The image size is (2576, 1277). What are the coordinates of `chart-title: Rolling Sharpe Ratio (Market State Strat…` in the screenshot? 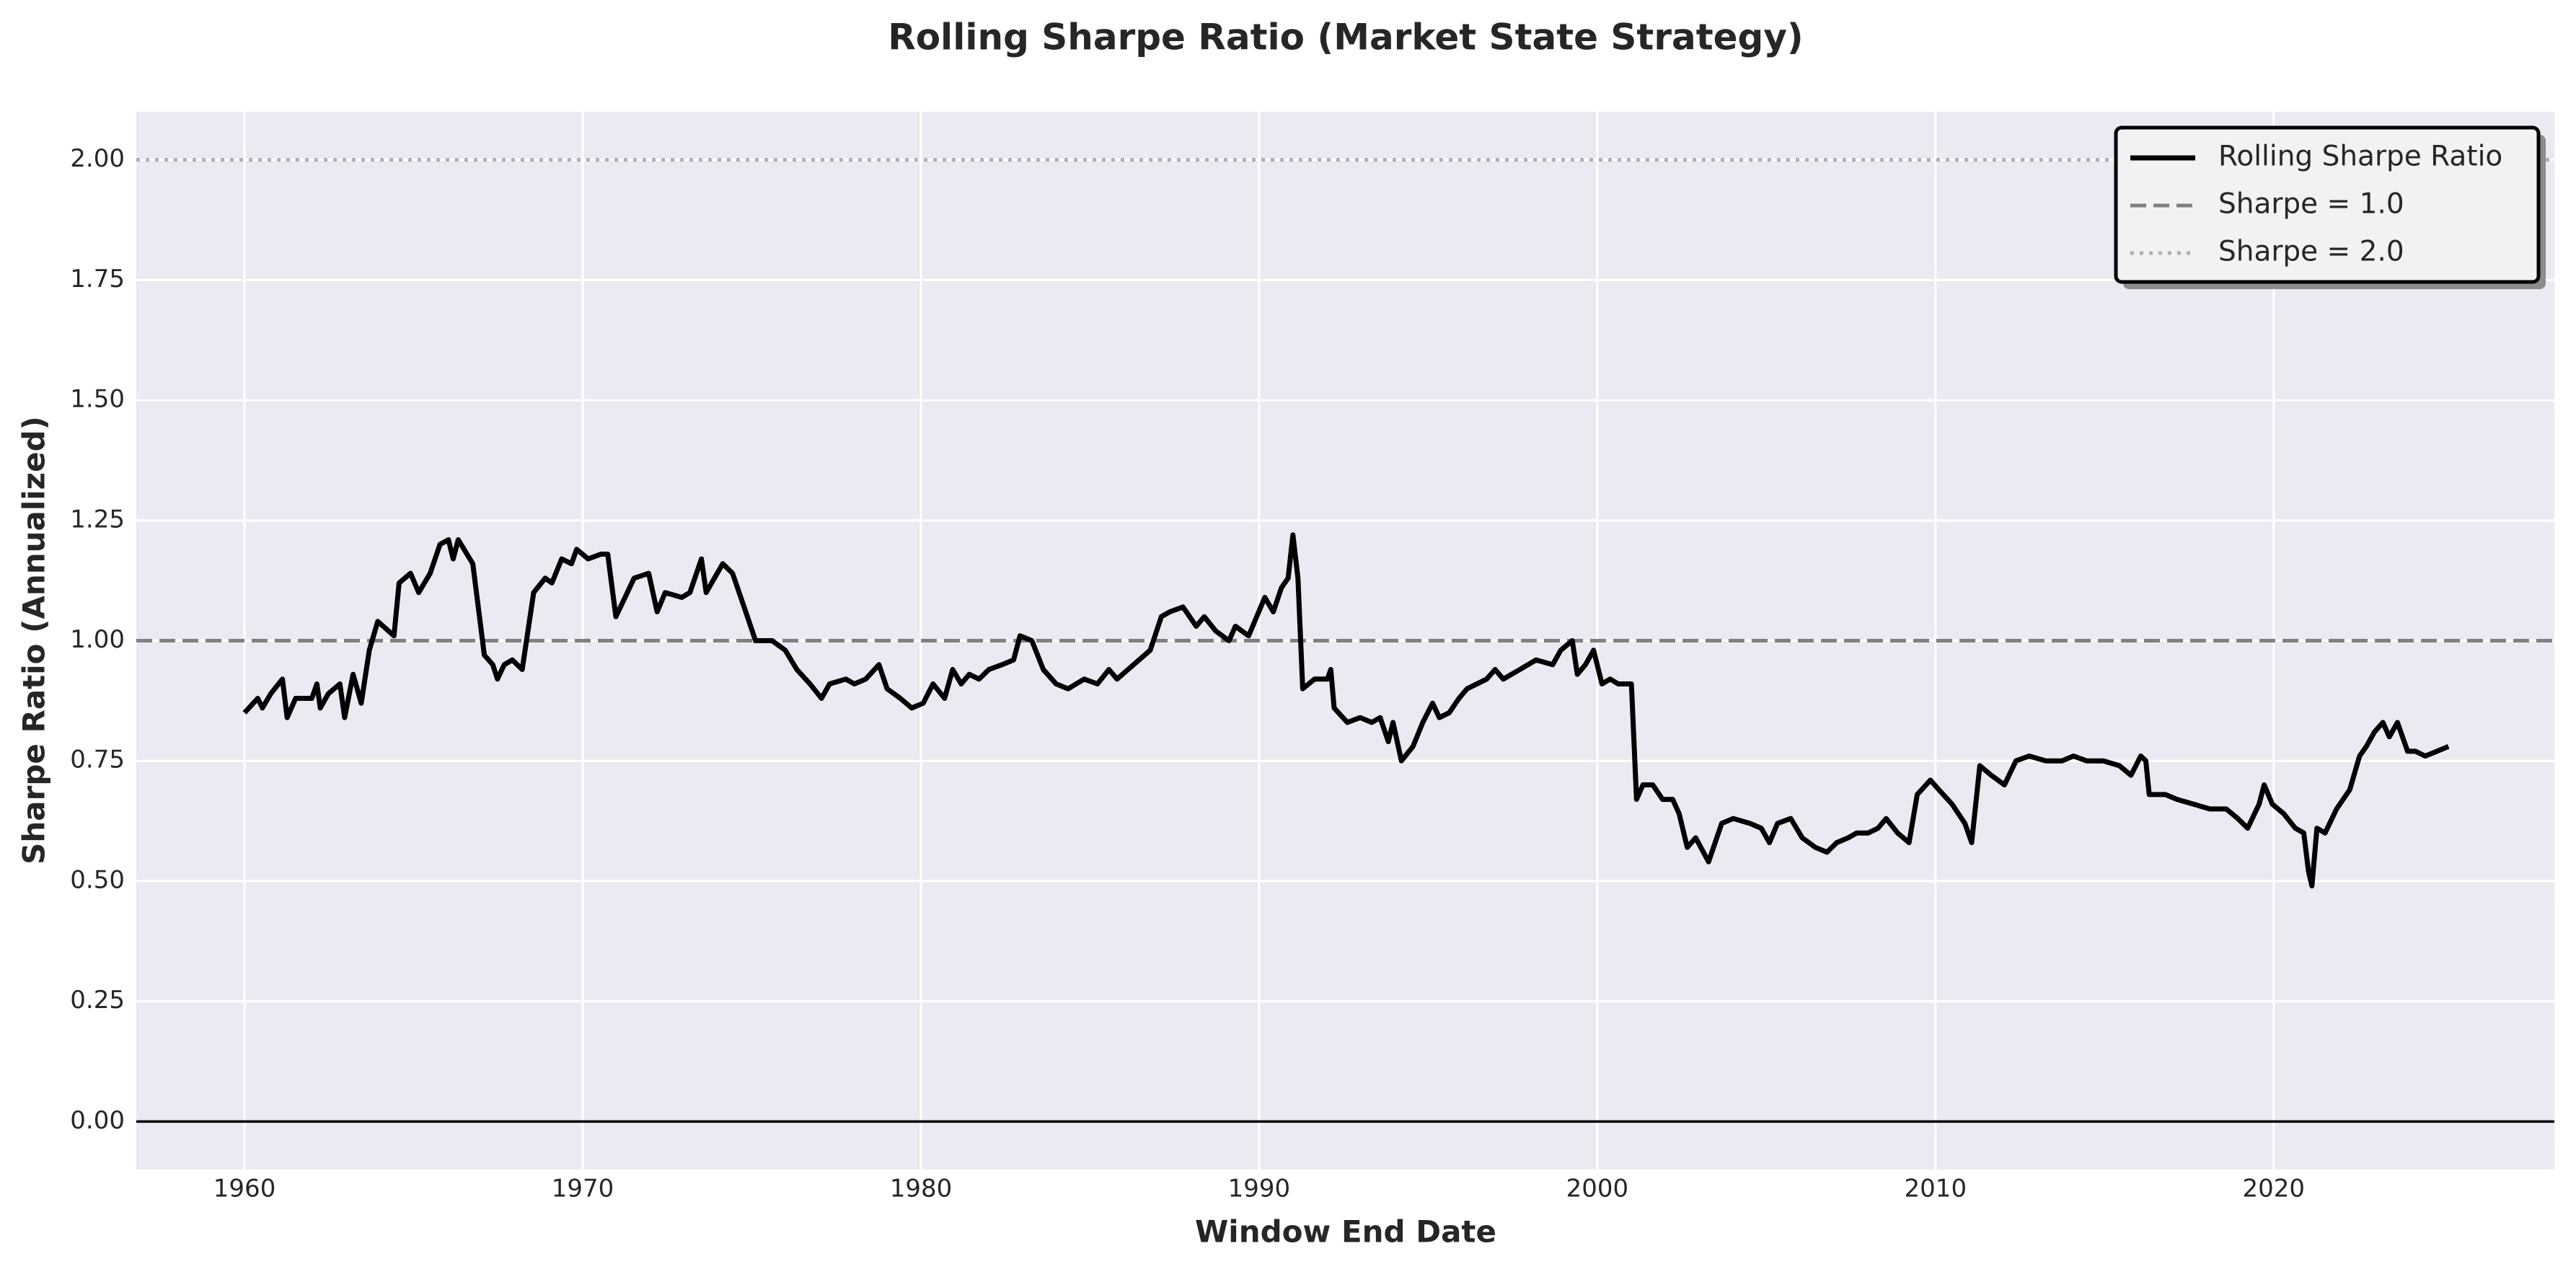 It's located at (1346, 37).